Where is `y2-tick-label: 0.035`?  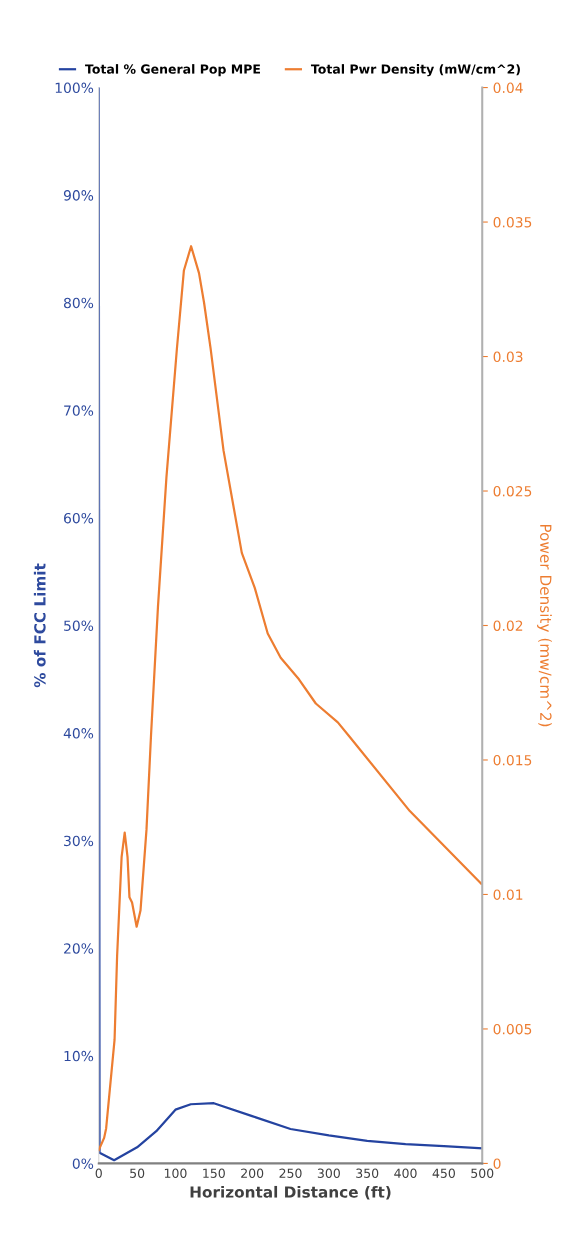 y2-tick-label: 0.035 is located at coordinates (512, 222).